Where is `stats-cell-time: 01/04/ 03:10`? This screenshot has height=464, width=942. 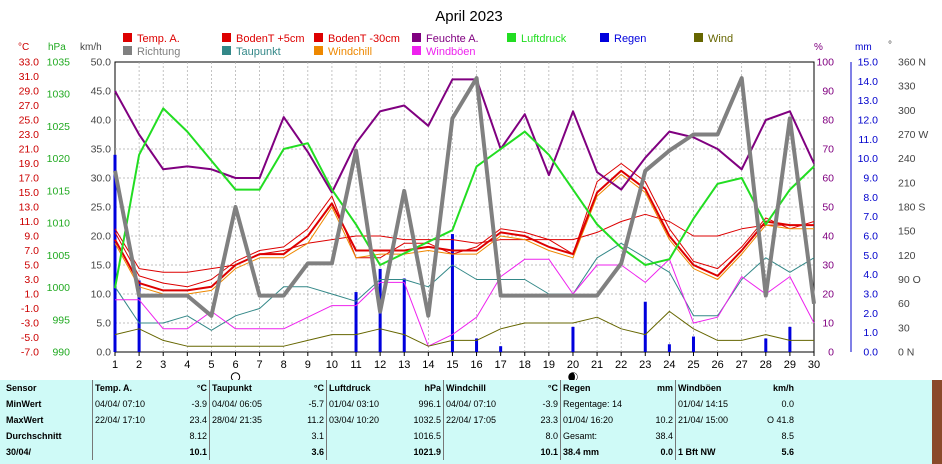 stats-cell-time: 01/04/ 03:10 is located at coordinates (364, 404).